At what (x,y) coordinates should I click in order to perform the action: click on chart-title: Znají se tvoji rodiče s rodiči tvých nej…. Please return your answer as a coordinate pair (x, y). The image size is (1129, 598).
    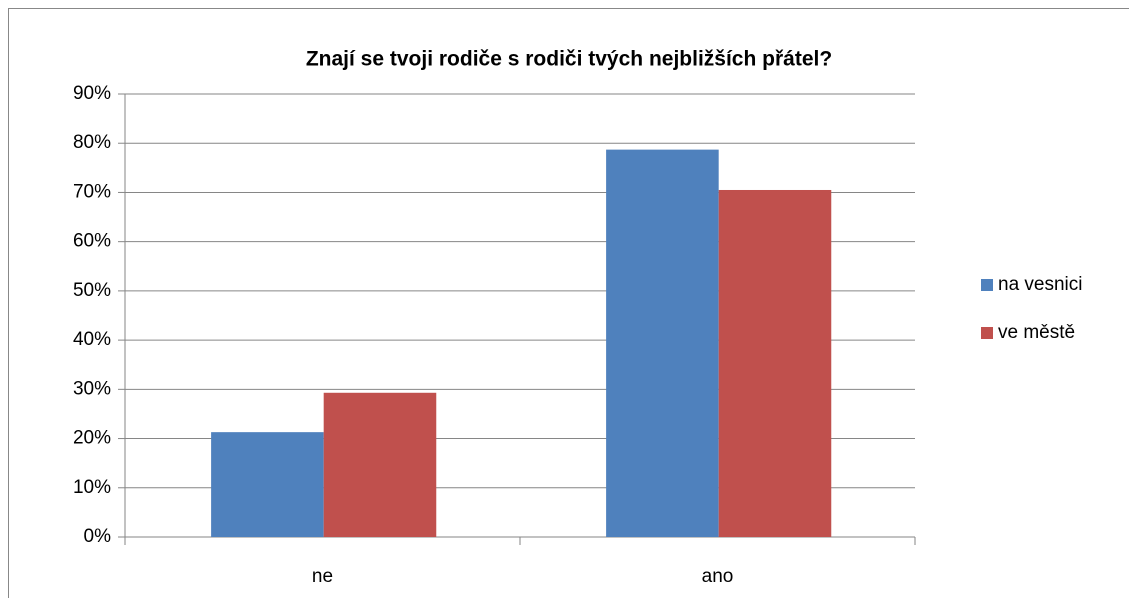
    Looking at the image, I should click on (569, 59).